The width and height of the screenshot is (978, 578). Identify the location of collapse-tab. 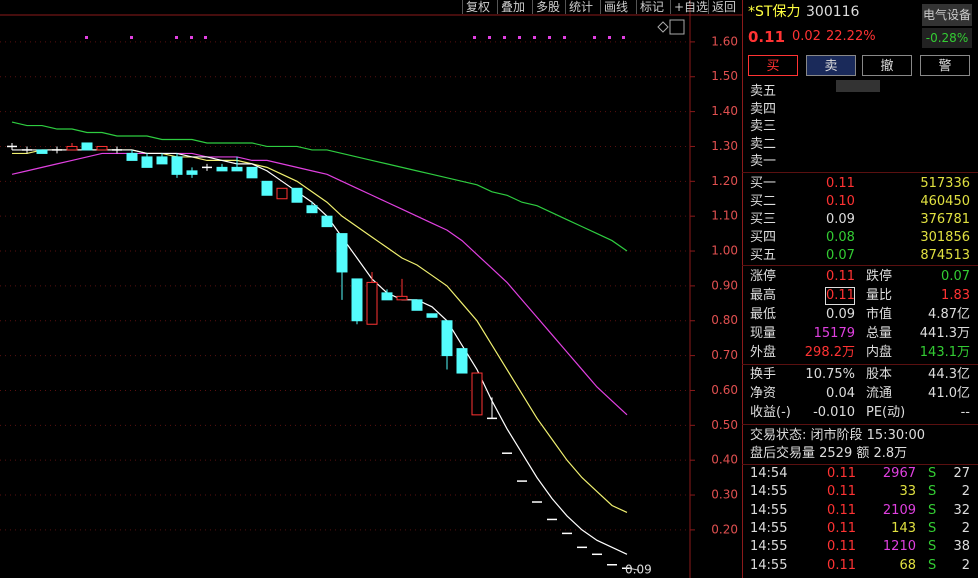
(858, 86).